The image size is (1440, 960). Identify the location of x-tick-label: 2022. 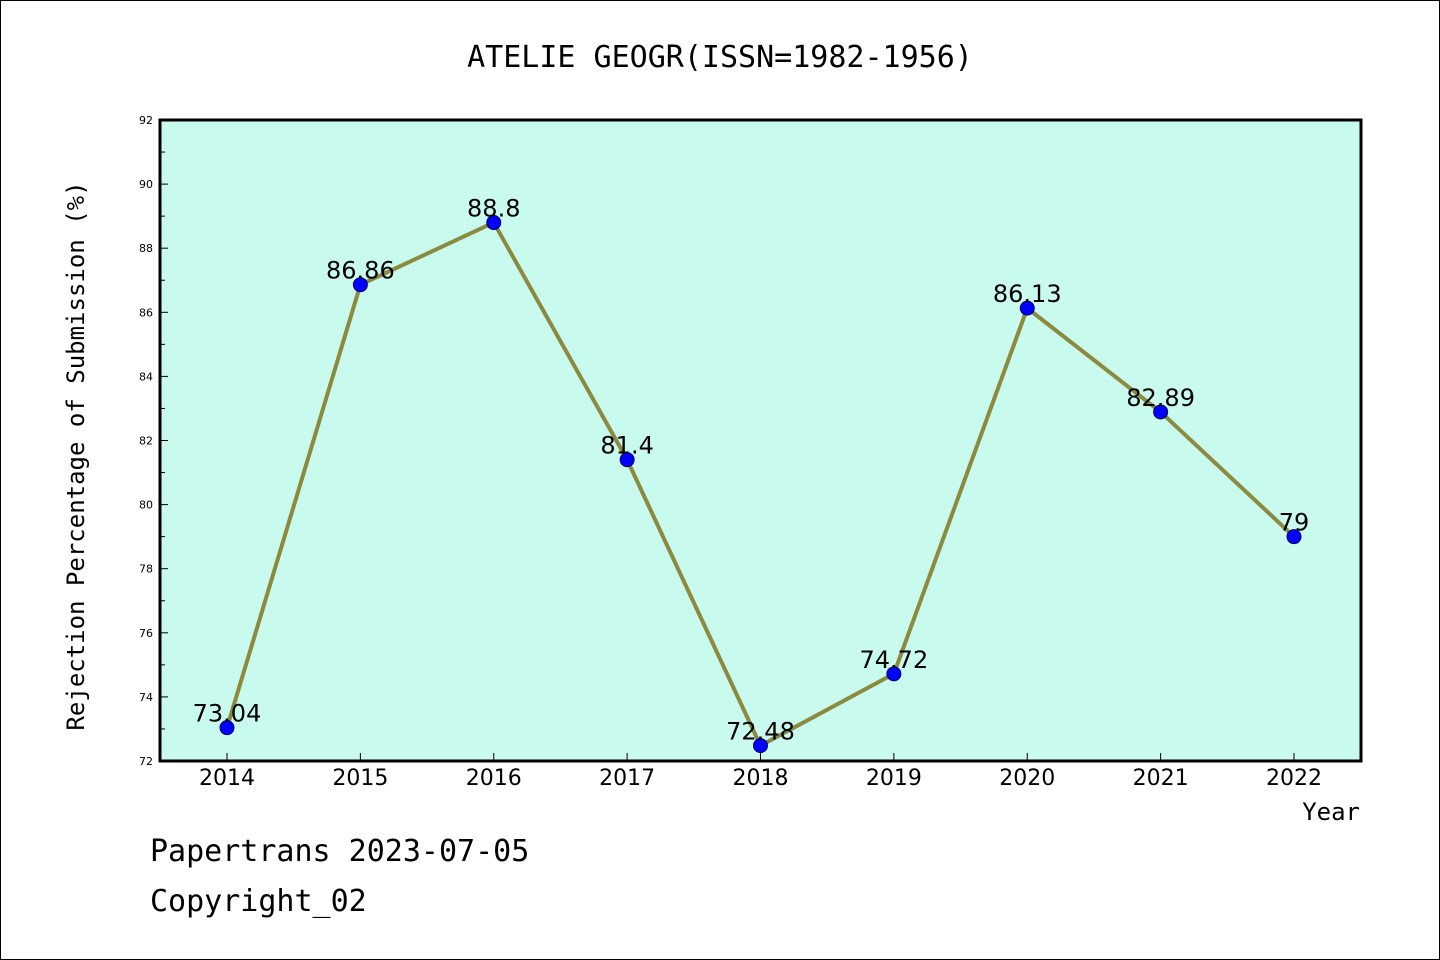
(1294, 778).